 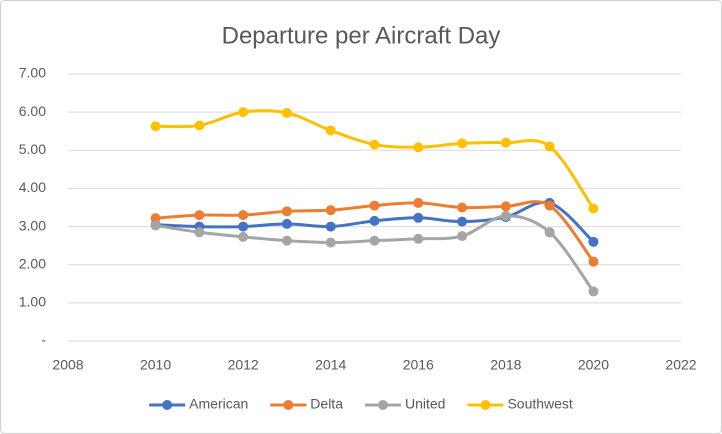 What do you see at coordinates (218, 404) in the screenshot?
I see `legend-label: American` at bounding box center [218, 404].